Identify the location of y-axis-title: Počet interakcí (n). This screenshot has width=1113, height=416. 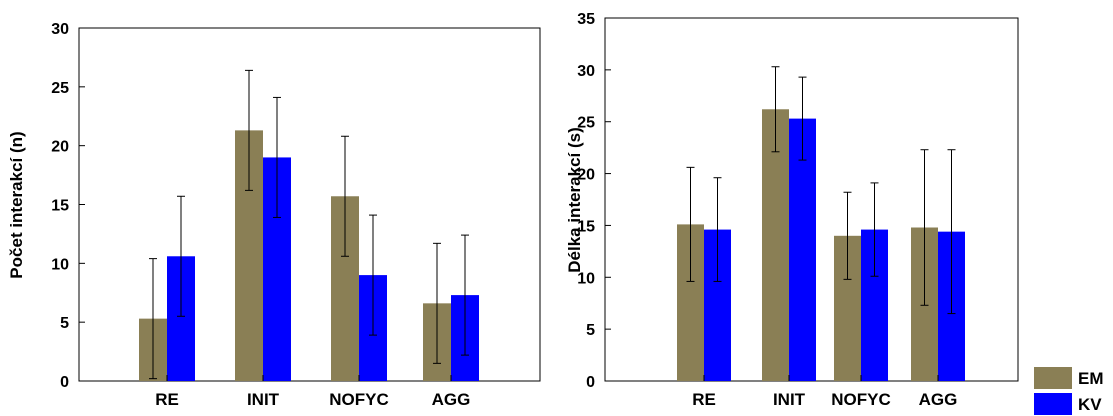
(16, 204).